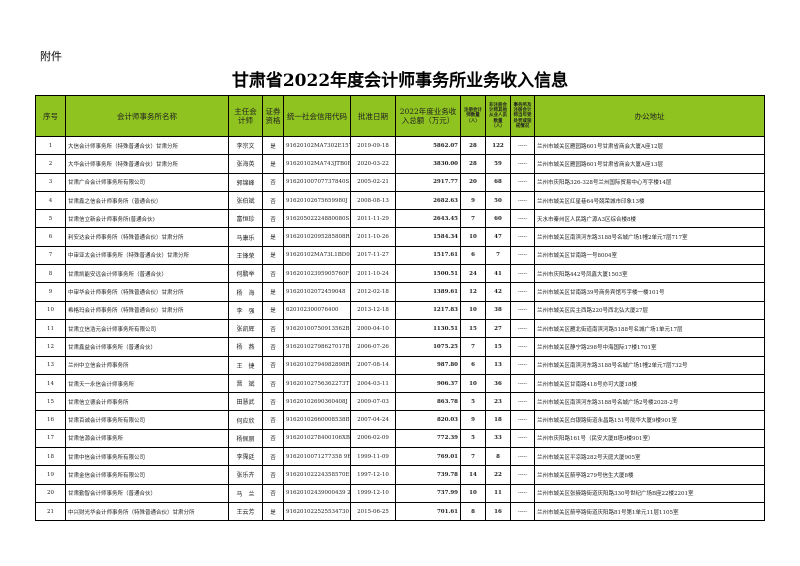 The width and height of the screenshot is (800, 566). I want to click on col-firm-name-cell: 大信会计师事务所（特殊普通合伙）甘肃分所, so click(147, 145).